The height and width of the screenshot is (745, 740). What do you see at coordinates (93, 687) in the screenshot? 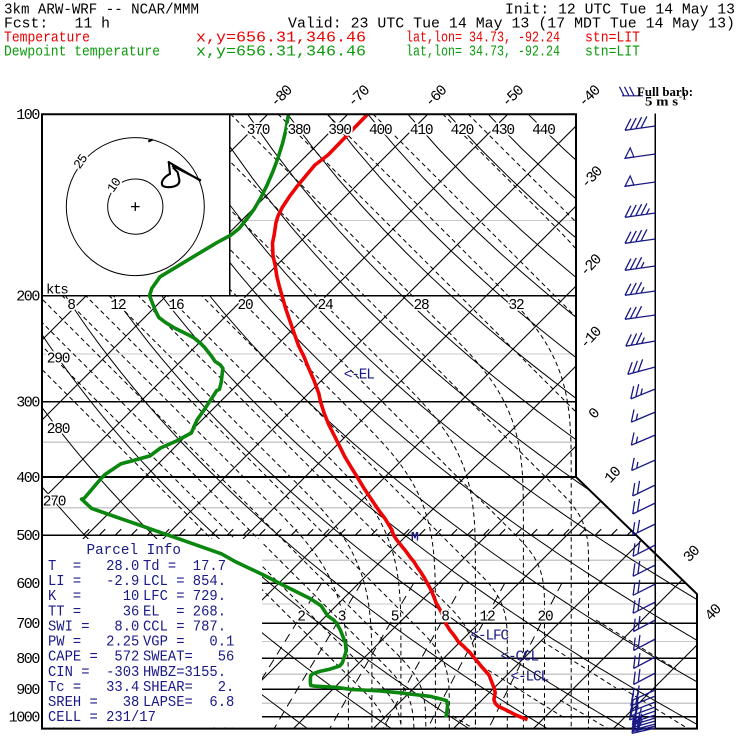
I see `svg-text: Tc = 33.4` at bounding box center [93, 687].